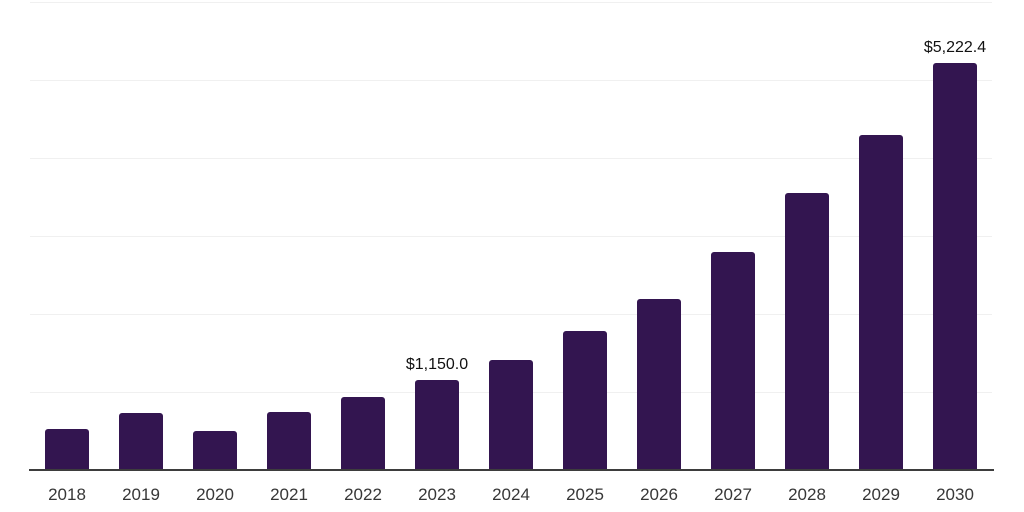 This screenshot has height=512, width=1024. Describe the element at coordinates (67, 494) in the screenshot. I see `x-tick-2018: 2018` at that location.